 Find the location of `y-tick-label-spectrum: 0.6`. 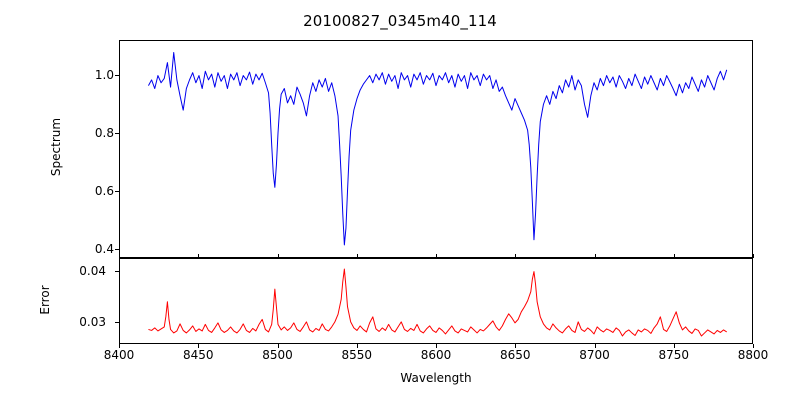

y-tick-label-spectrum: 0.6 is located at coordinates (104, 191).